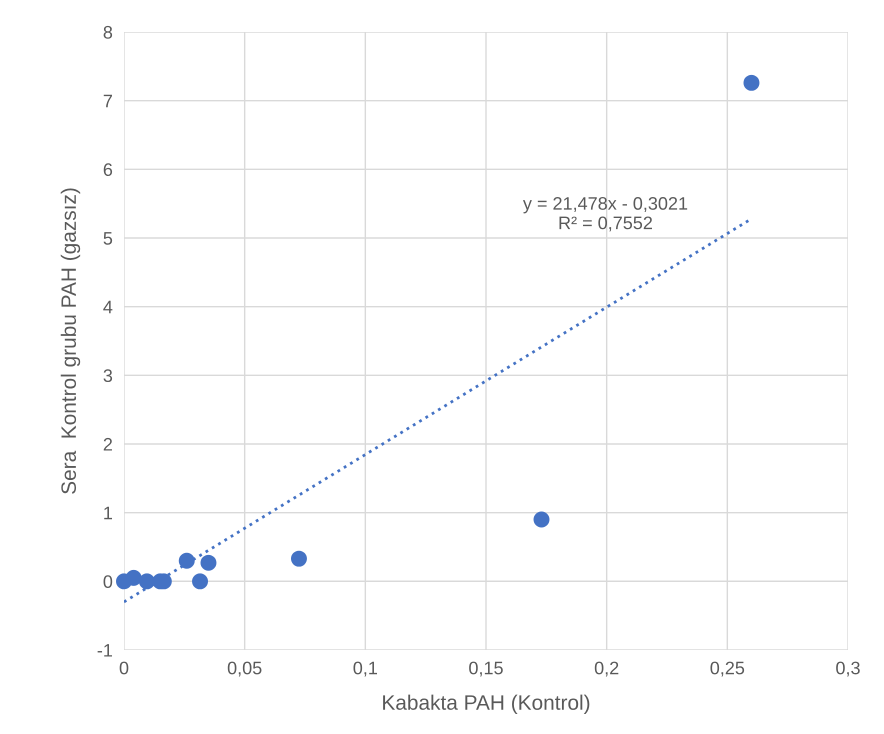  What do you see at coordinates (108, 101) in the screenshot?
I see `y-tick-label: 7` at bounding box center [108, 101].